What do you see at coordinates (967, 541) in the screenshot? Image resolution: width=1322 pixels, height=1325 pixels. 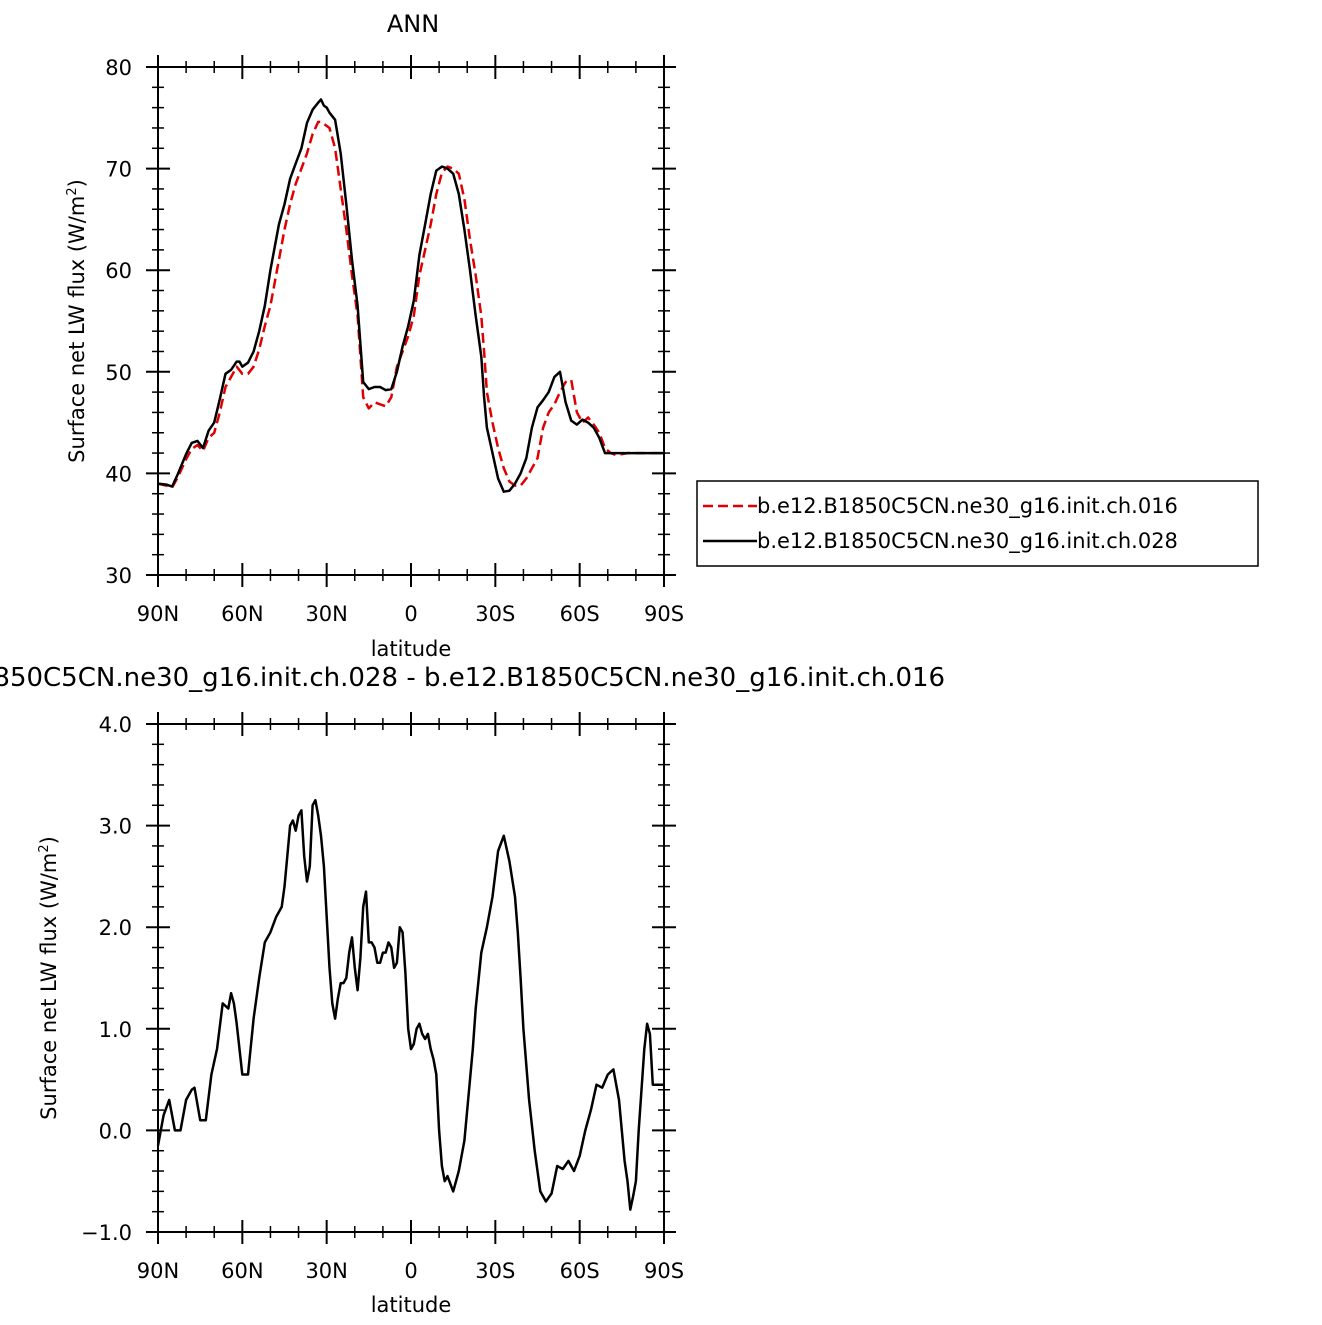 I see `legend-label-series-2: b.e12.B1850C5CN.ne30_g16.init.ch.028` at bounding box center [967, 541].